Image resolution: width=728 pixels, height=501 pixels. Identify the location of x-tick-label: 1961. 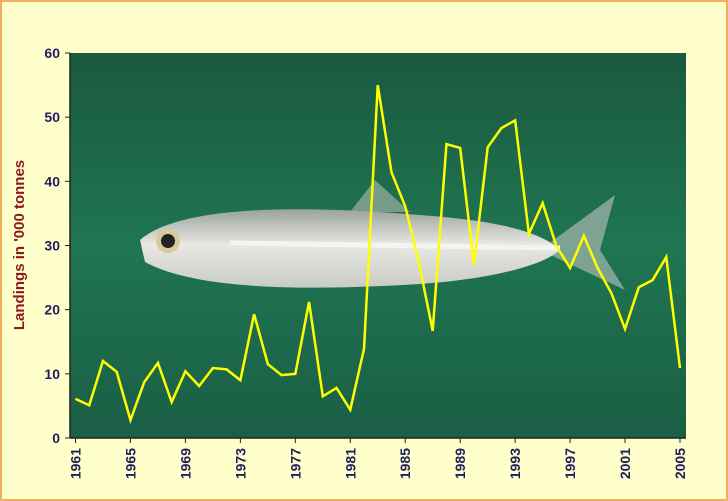
(75, 463).